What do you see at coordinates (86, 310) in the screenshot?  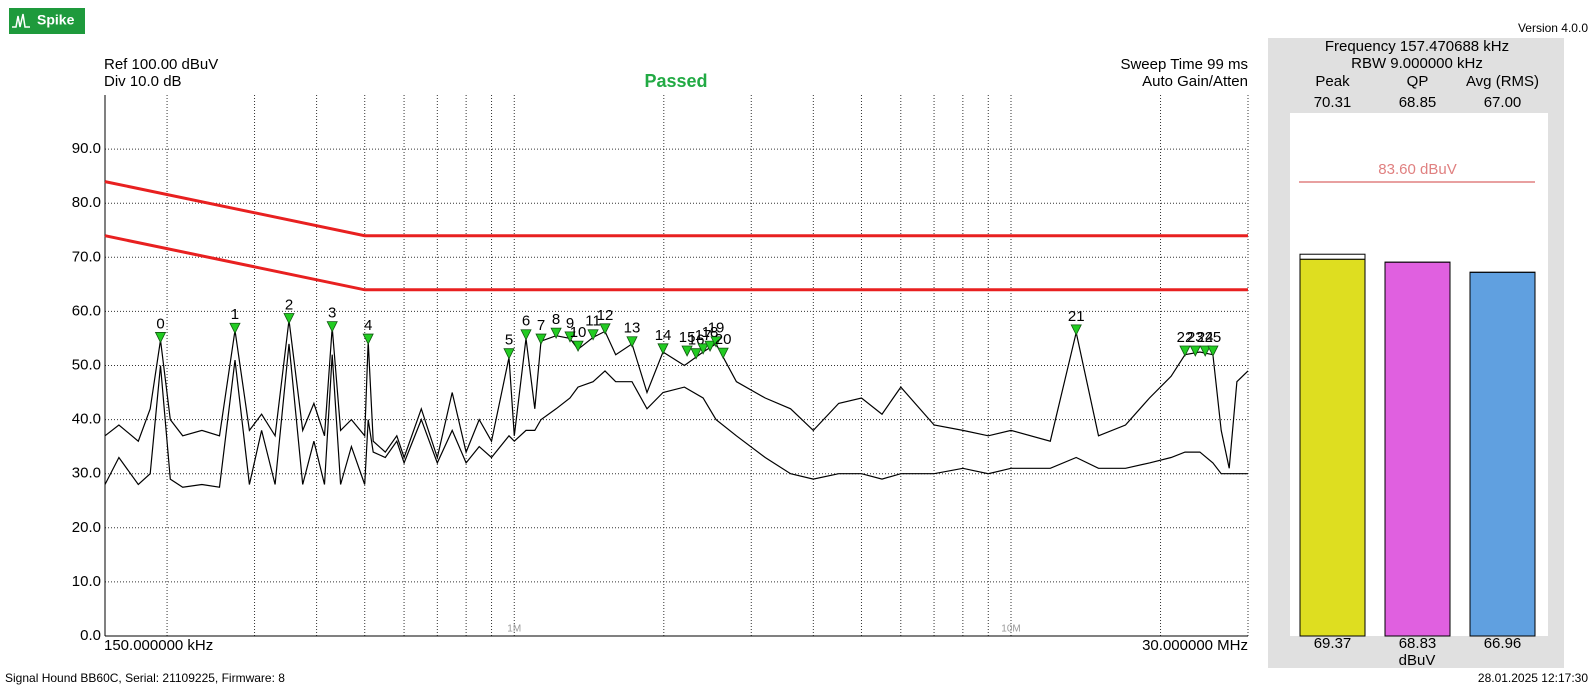 I see `y-tick-label: 60.0` at bounding box center [86, 310].